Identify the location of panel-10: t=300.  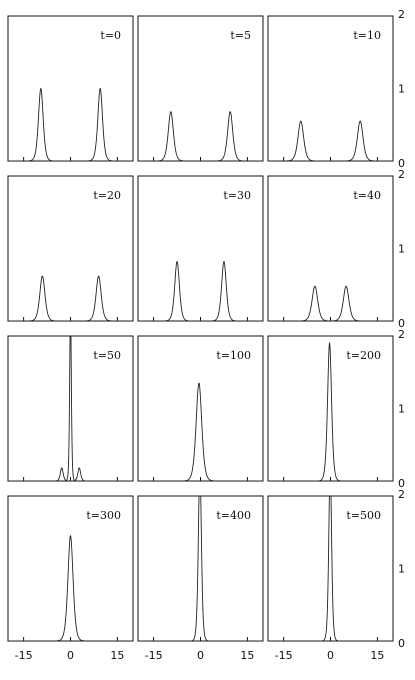
(70, 568).